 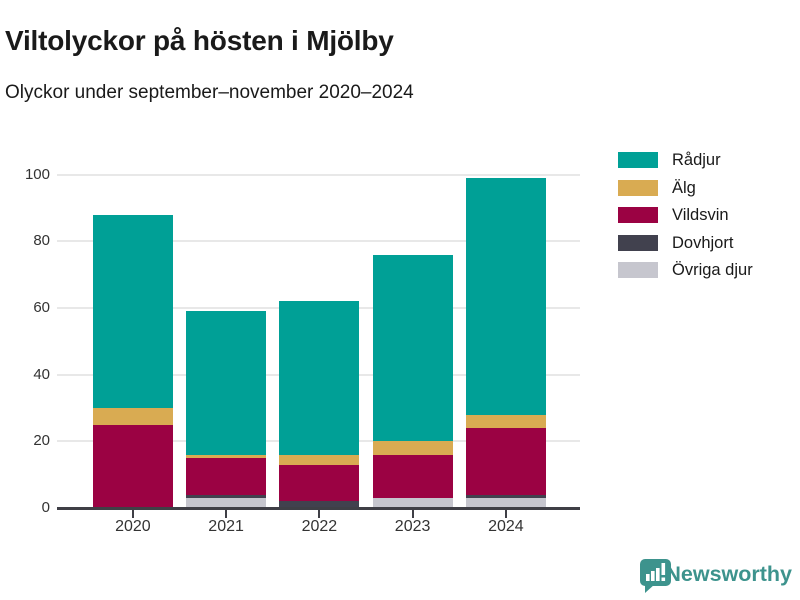 I want to click on bar-segment-2022-dovhjort, so click(x=319, y=504).